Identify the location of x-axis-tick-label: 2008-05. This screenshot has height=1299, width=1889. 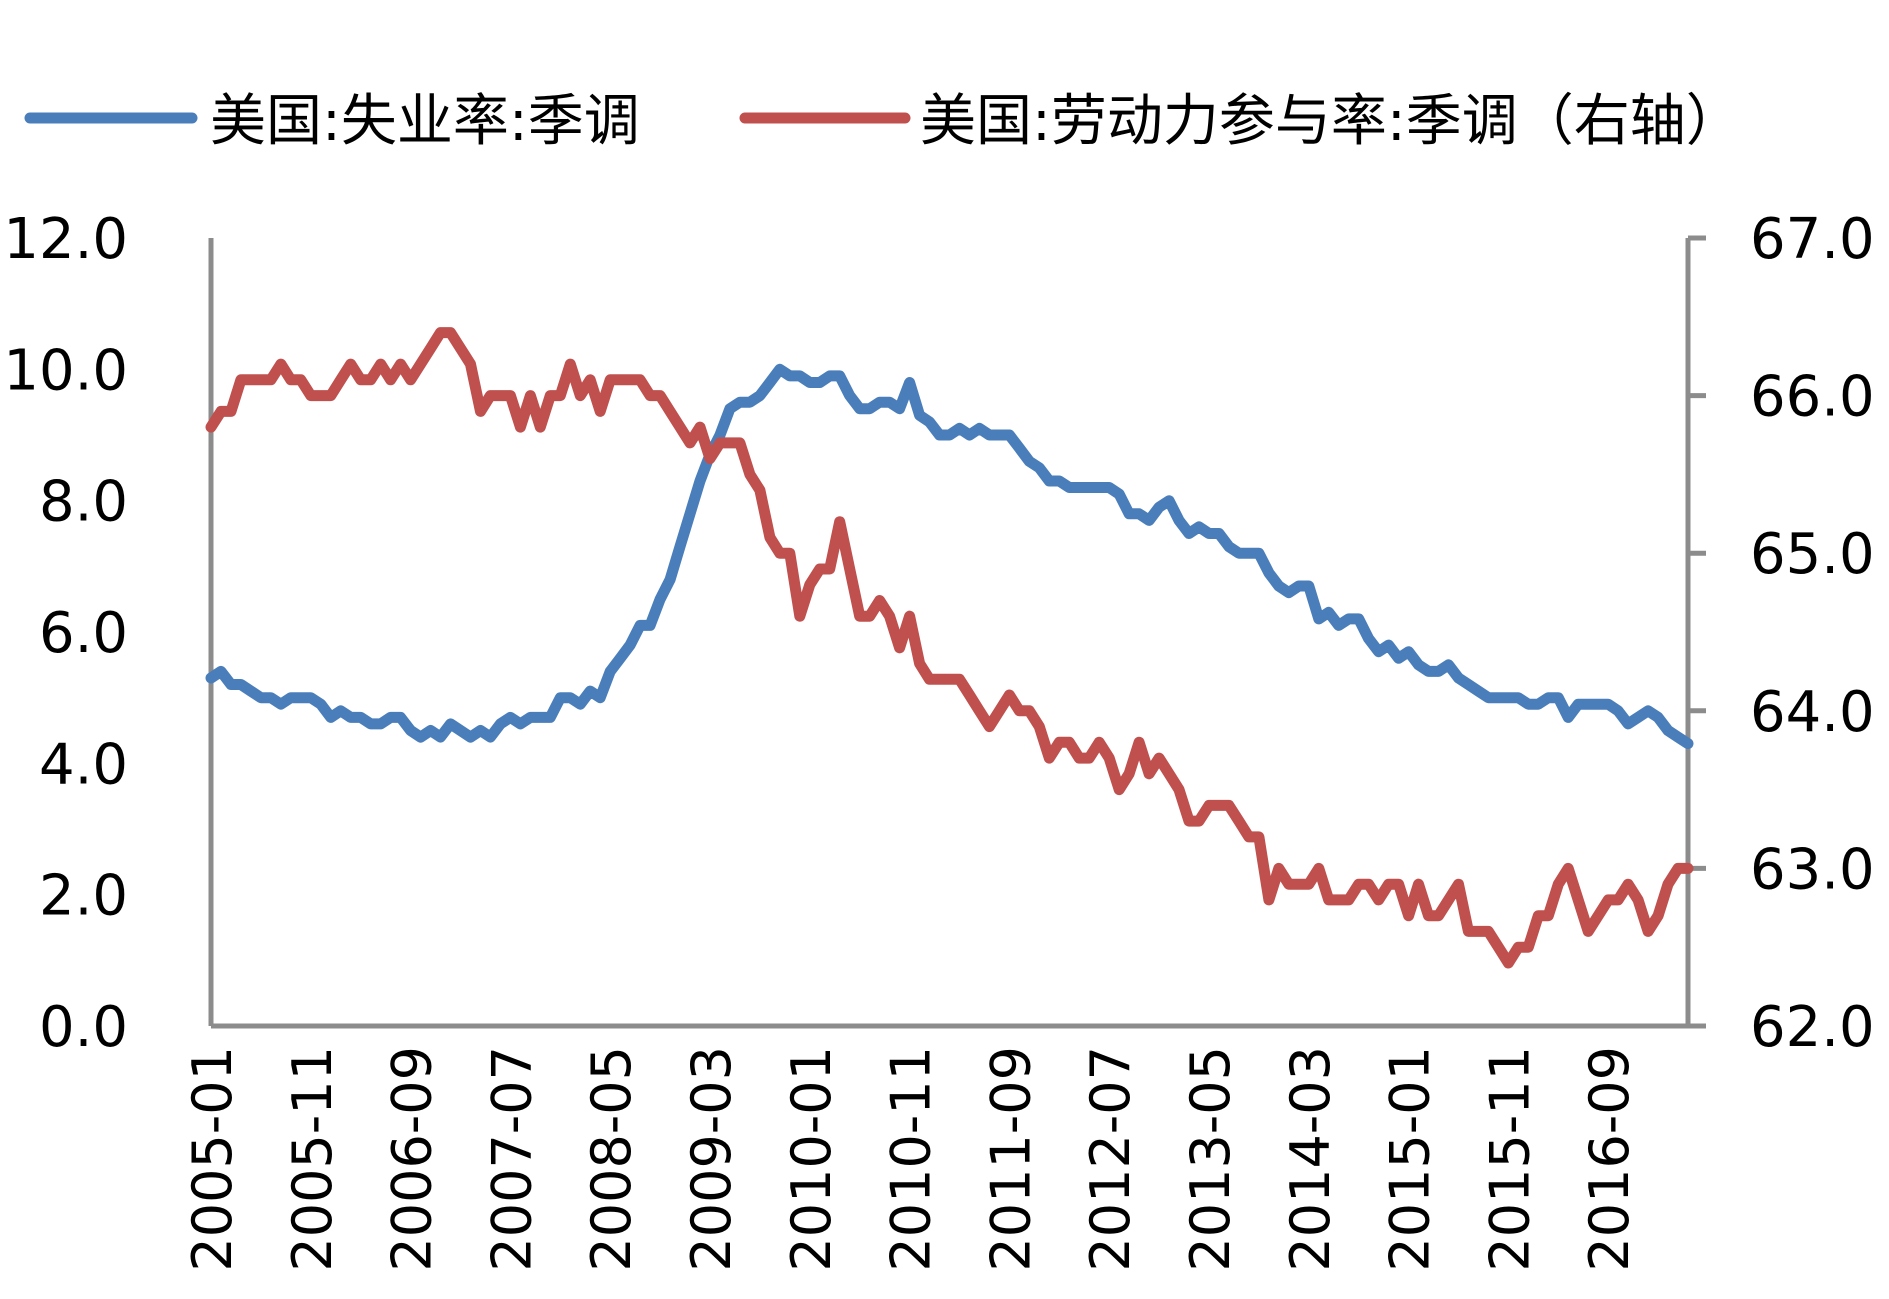
(611, 1159).